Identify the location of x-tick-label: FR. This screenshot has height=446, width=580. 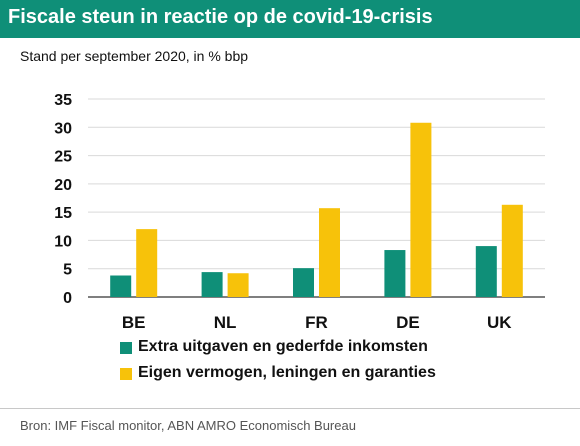
(316, 321).